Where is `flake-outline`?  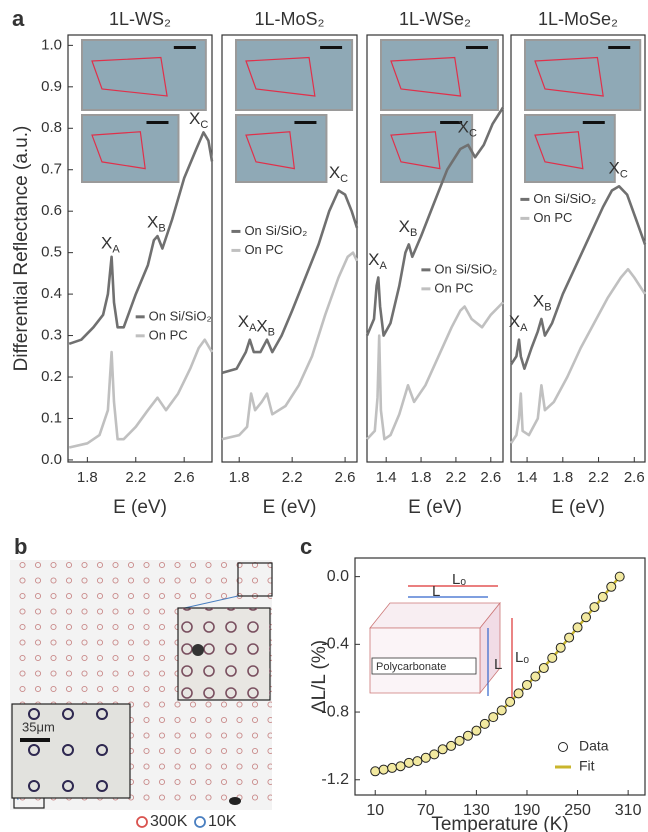
flake-outline is located at coordinates (270, 150).